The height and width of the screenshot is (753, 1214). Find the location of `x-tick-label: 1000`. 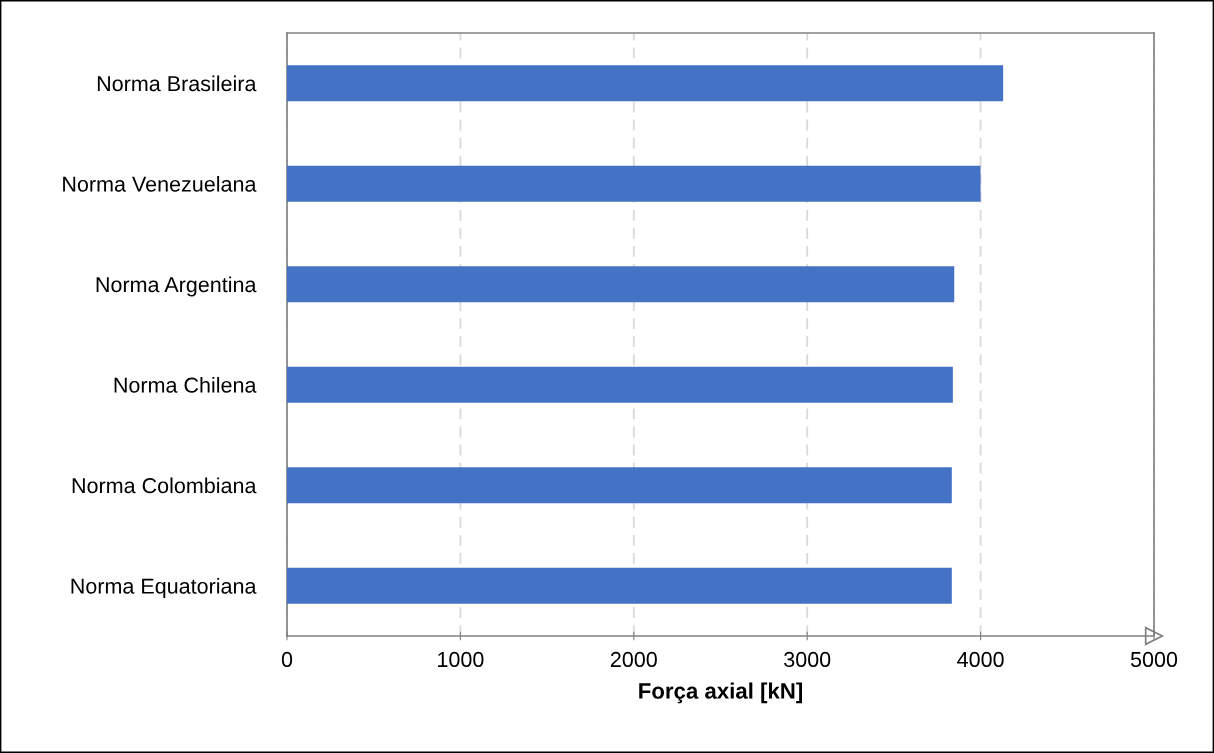

x-tick-label: 1000 is located at coordinates (461, 659).